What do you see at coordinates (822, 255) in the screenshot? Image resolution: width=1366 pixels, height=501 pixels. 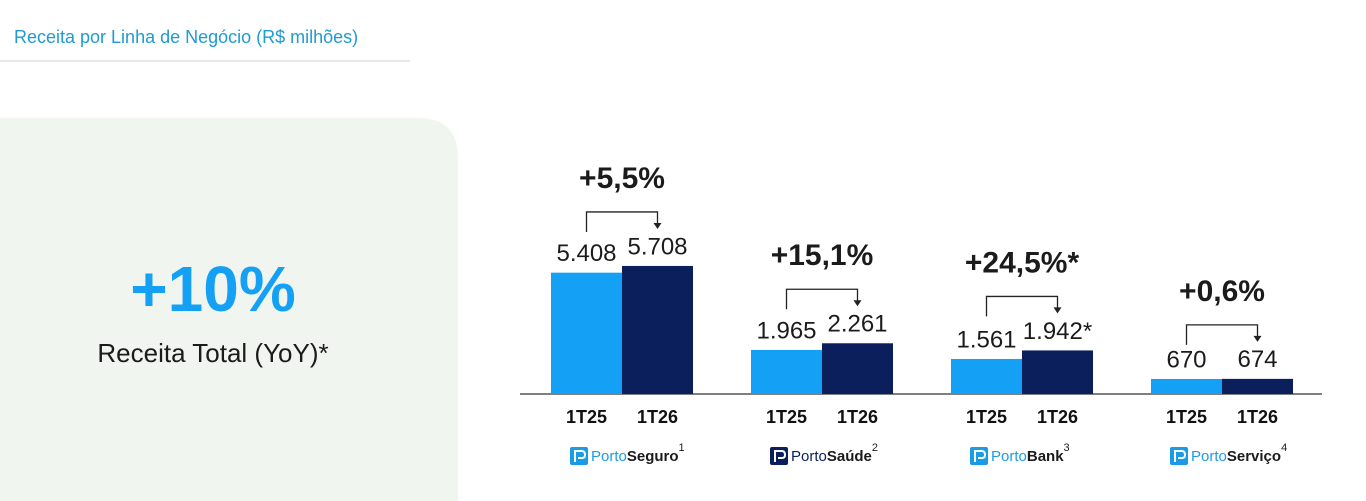 I see `growth-annotation: +15,1%` at bounding box center [822, 255].